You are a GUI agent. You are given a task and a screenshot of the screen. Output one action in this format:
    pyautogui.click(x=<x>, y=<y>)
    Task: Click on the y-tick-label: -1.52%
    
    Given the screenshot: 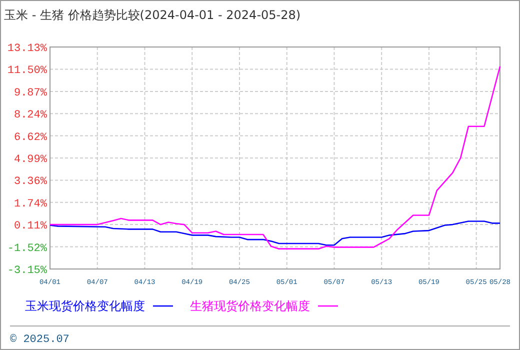 What is the action you would take?
    pyautogui.click(x=27, y=248)
    